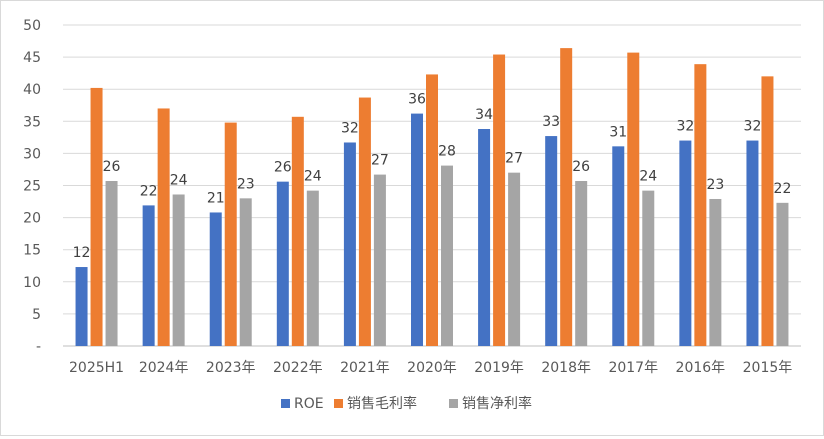 This screenshot has height=439, width=824. Describe the element at coordinates (32, 90) in the screenshot. I see `y-tick-label: 40` at that location.